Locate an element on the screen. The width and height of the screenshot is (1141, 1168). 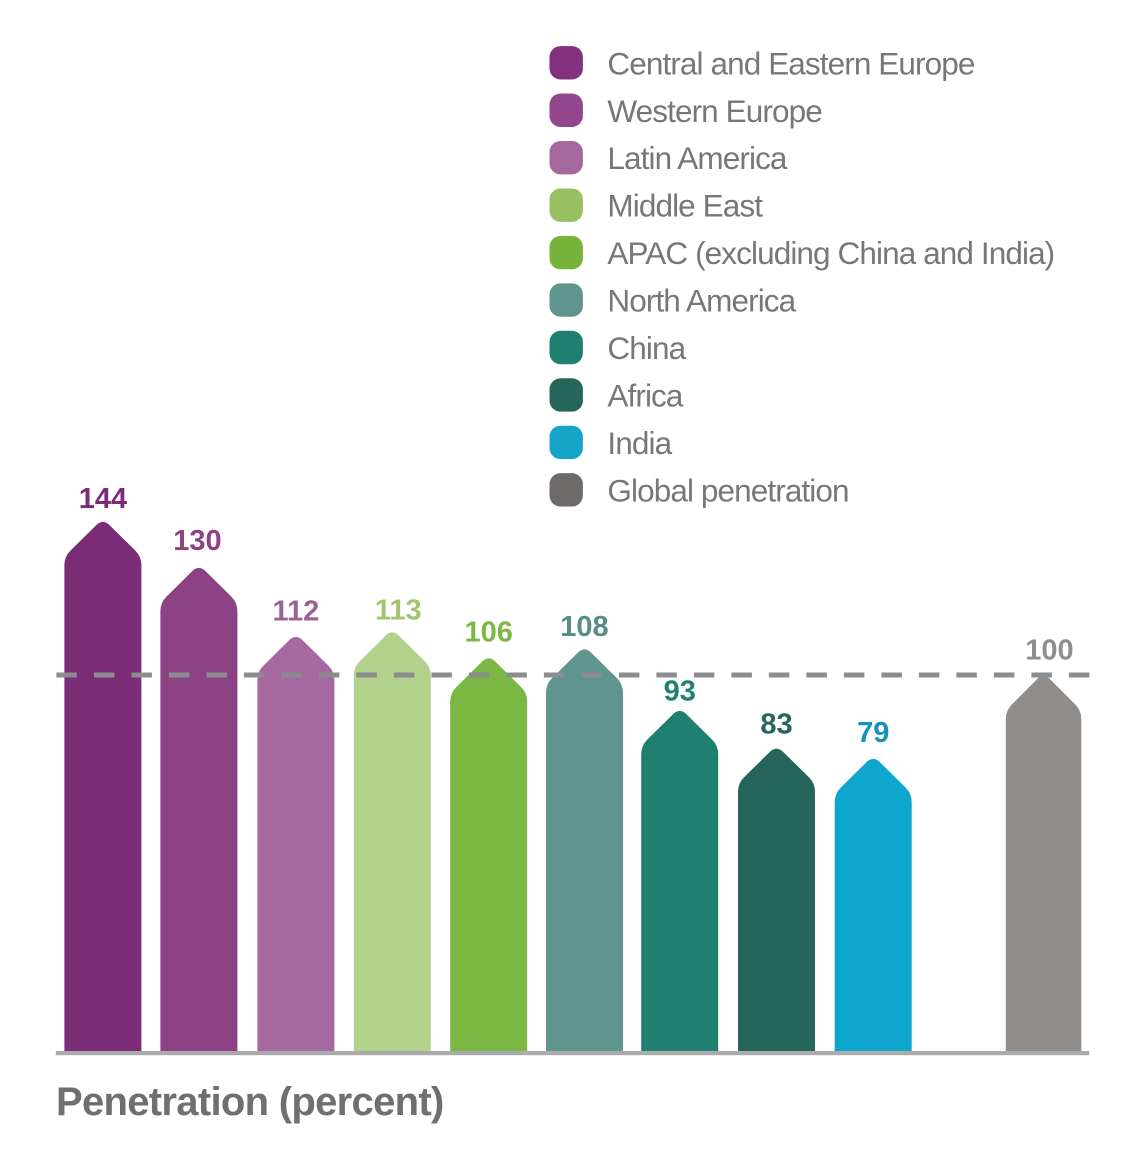
svg-text: Africa is located at coordinates (645, 395).